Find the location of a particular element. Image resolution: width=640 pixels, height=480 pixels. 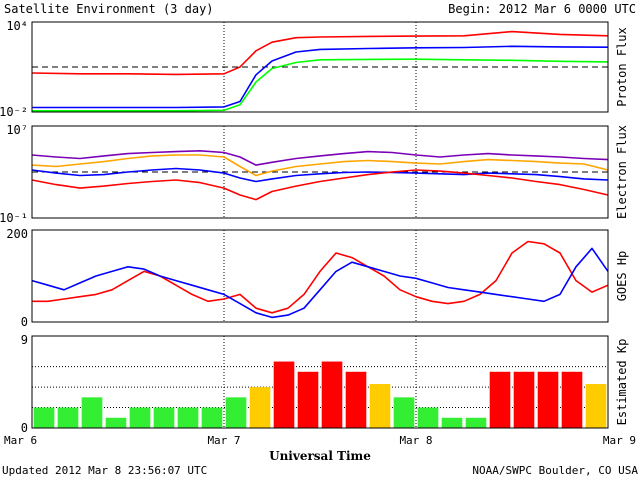

purple-series-line is located at coordinates (320, 158).